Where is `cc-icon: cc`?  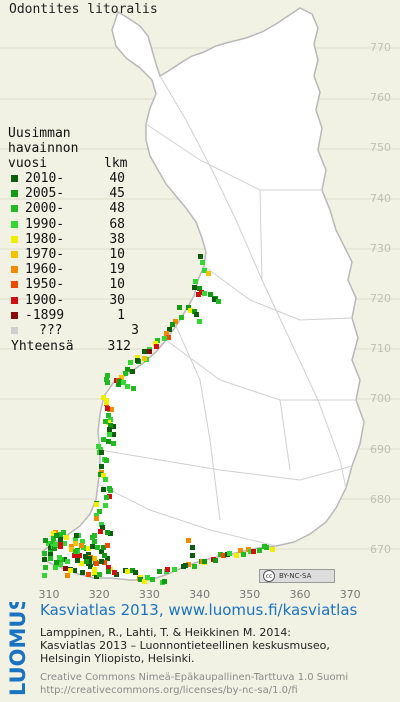
cc-icon: cc is located at coordinates (269, 576).